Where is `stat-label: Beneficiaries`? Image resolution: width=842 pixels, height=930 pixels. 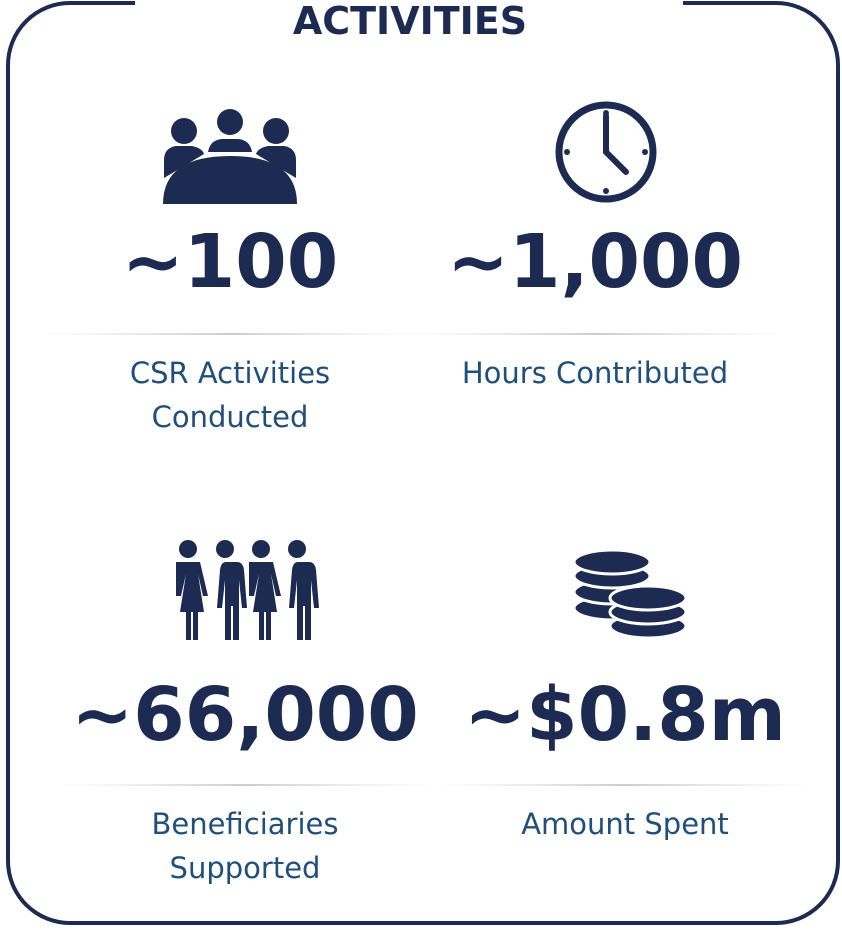
stat-label: Beneficiaries is located at coordinates (245, 824).